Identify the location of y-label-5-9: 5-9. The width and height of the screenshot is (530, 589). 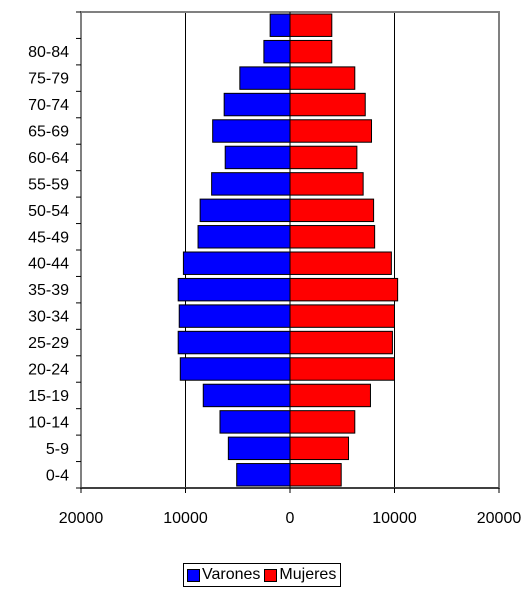
(57, 449).